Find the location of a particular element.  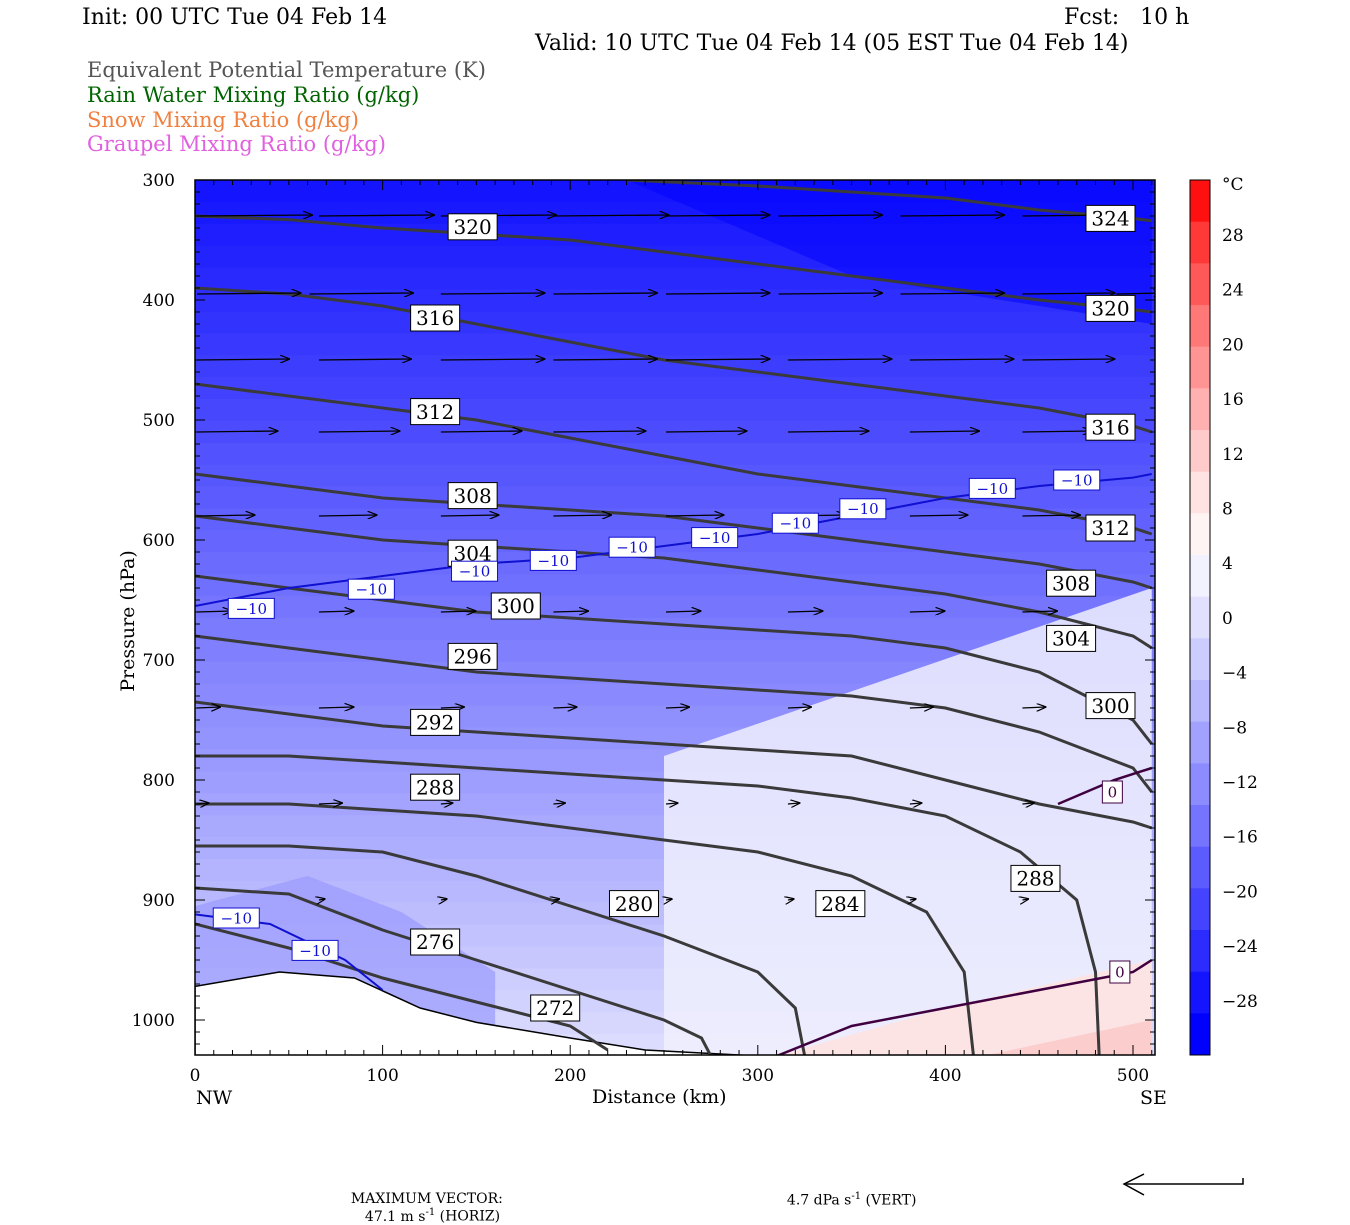

legend-theta-e: Equivalent Potential Temperature (K) is located at coordinates (286, 70).